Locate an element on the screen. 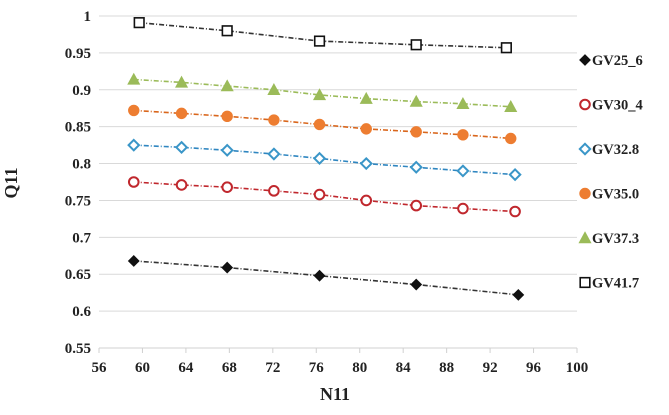  legend-label-gv37-3: GV37.3 is located at coordinates (615, 239).